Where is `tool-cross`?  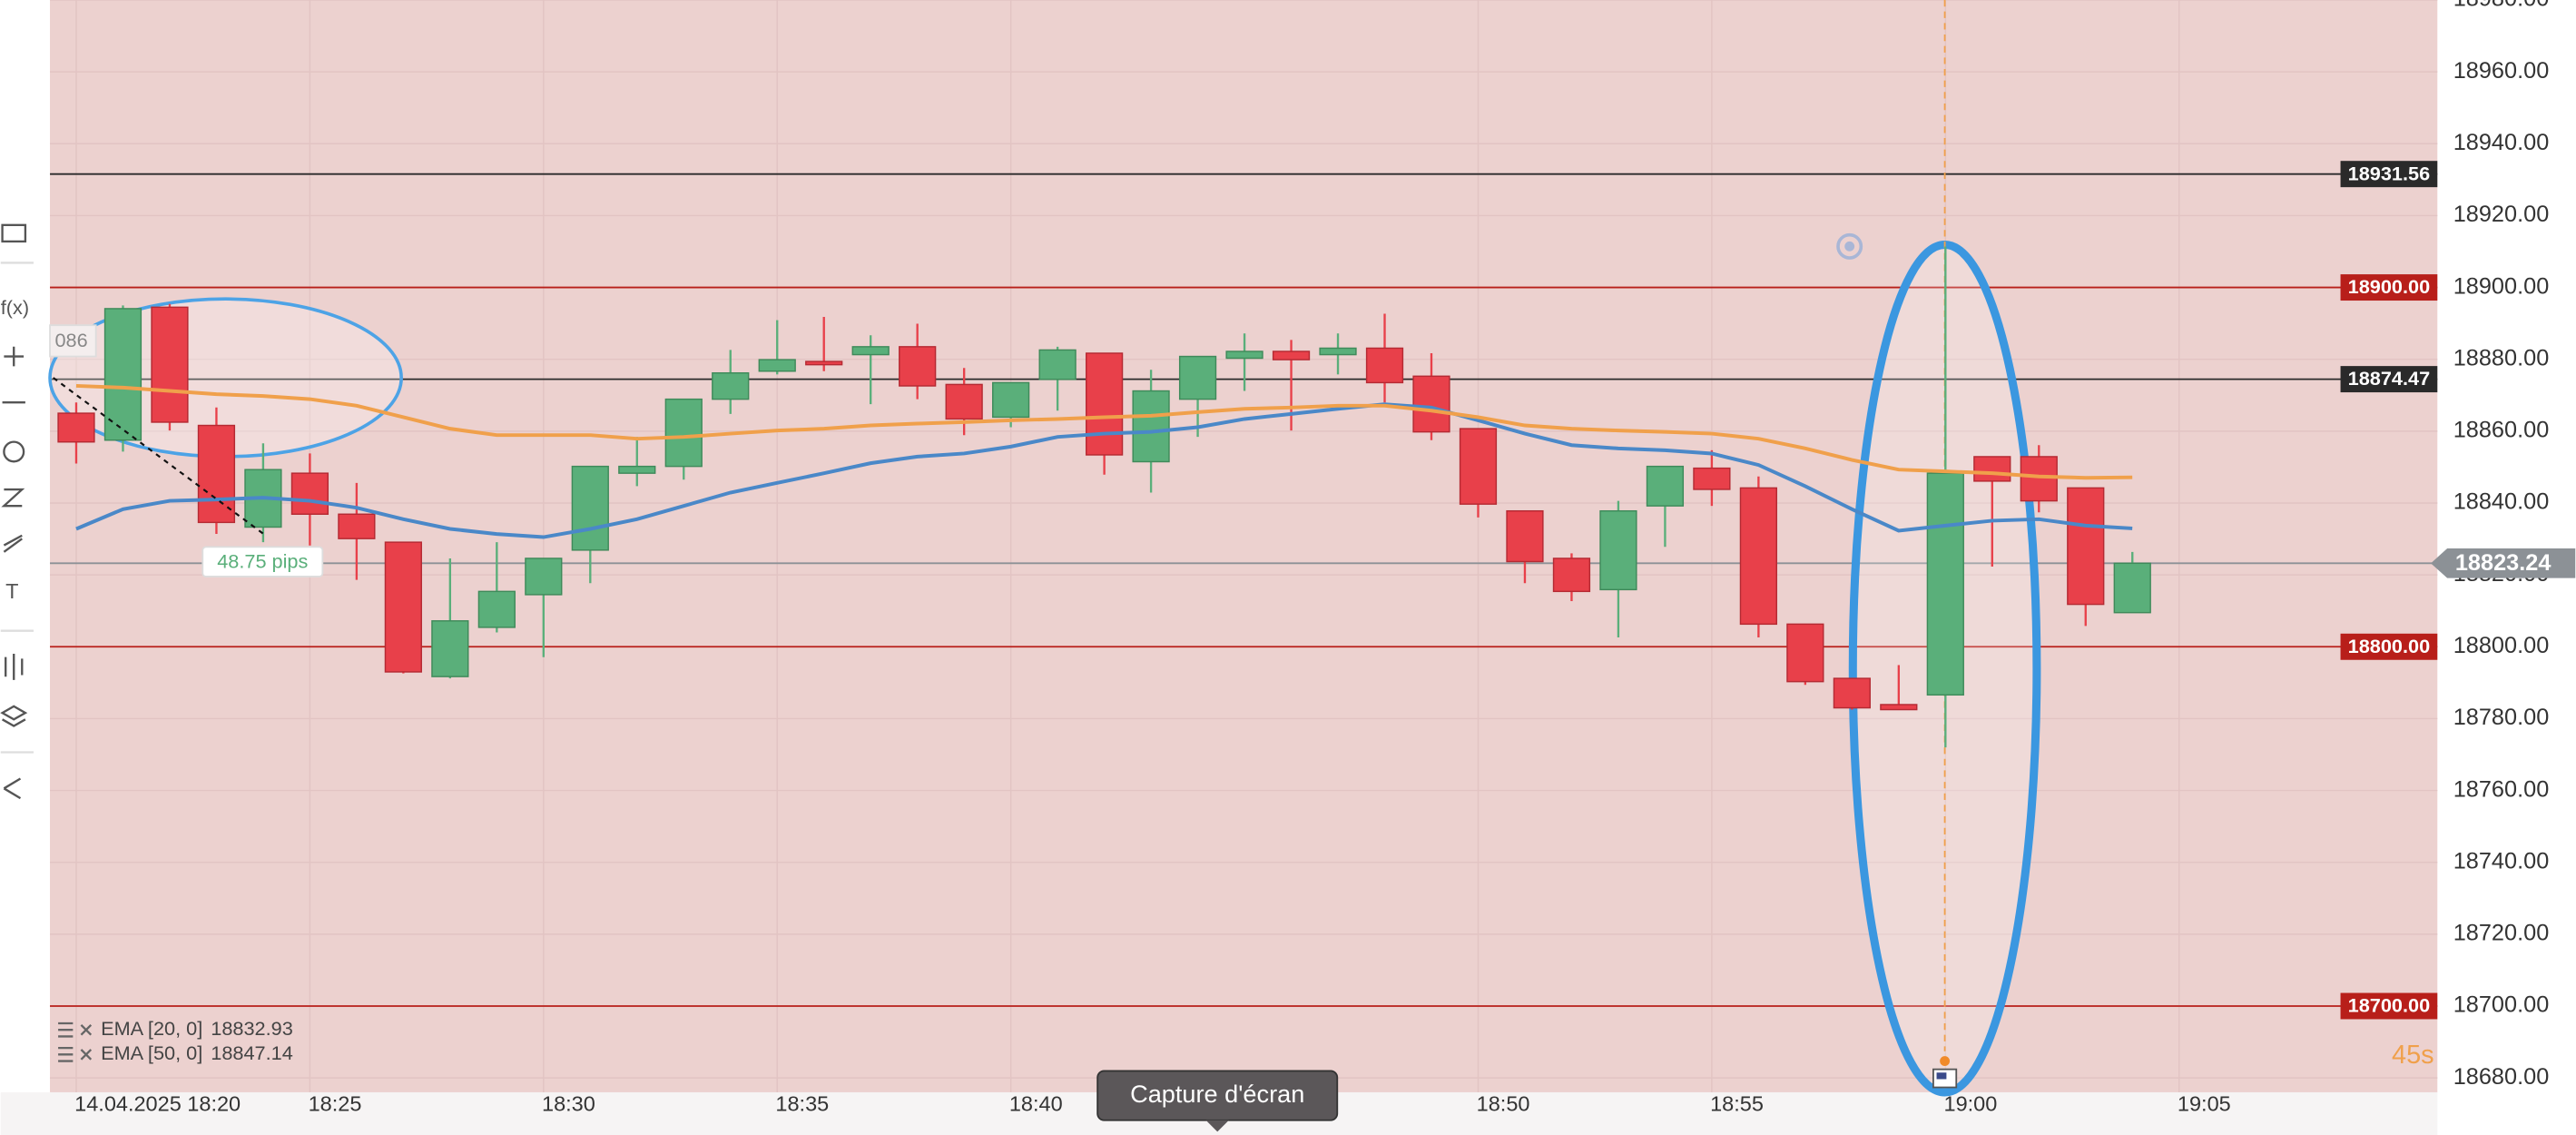 tool-cross is located at coordinates (14, 356).